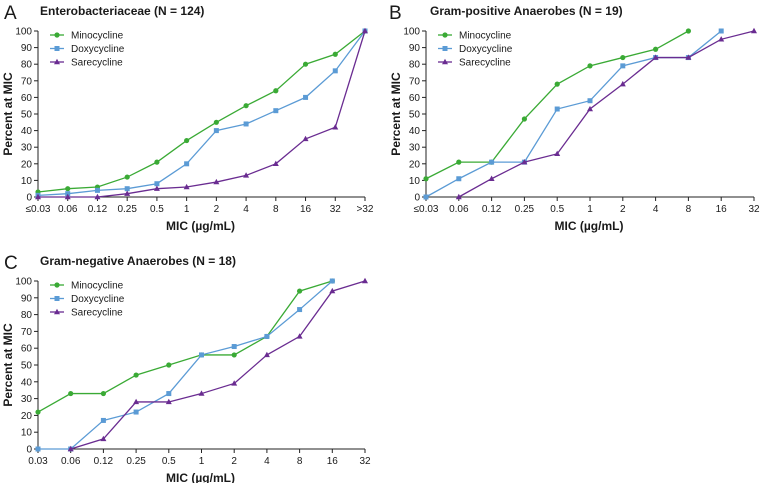  I want to click on panel-title: Gram-positive Anaerobes (N = 19), so click(526, 11).